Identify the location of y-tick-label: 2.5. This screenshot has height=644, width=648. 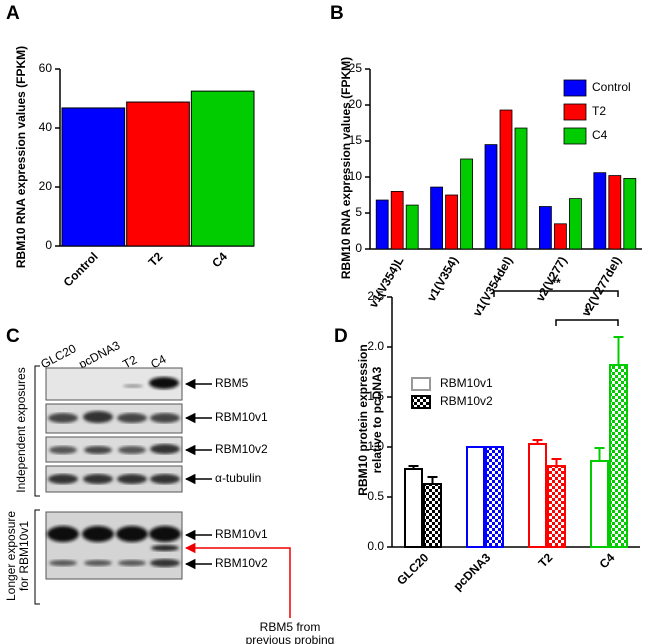
(375, 296).